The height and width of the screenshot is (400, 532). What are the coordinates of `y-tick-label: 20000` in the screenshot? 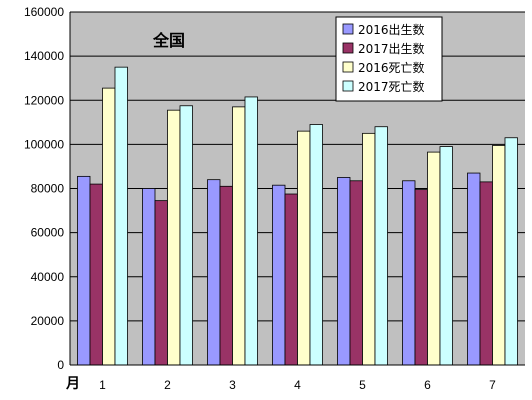 It's located at (48, 321).